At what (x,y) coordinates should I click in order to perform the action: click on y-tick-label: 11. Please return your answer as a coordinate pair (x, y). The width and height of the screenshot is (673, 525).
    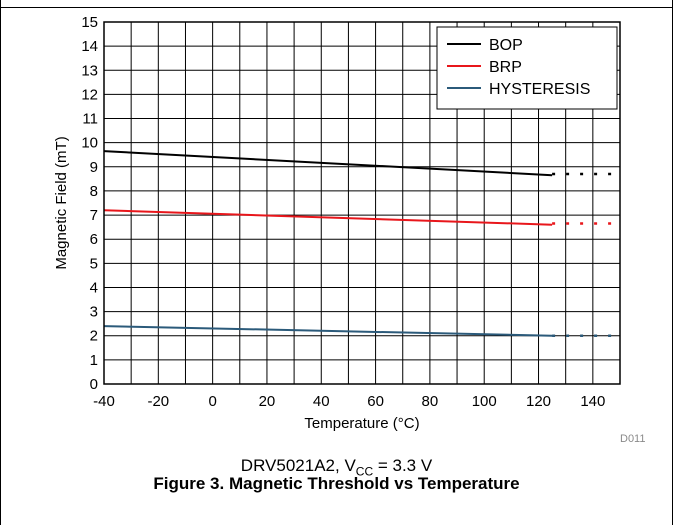
    Looking at the image, I should click on (90, 119).